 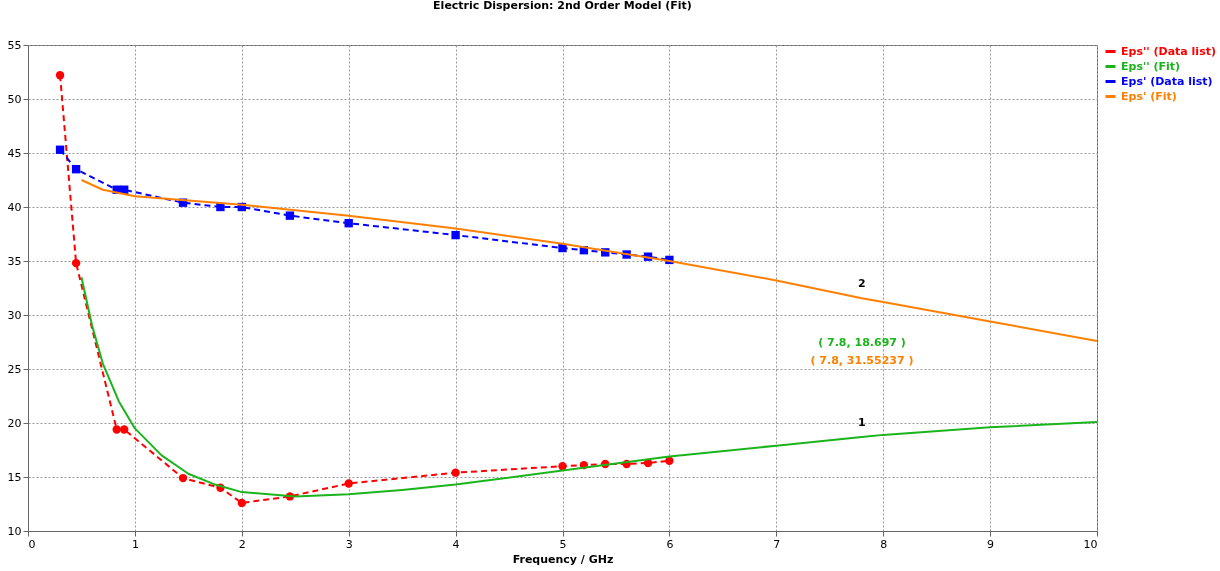 I want to click on annotation: 2, so click(x=861, y=284).